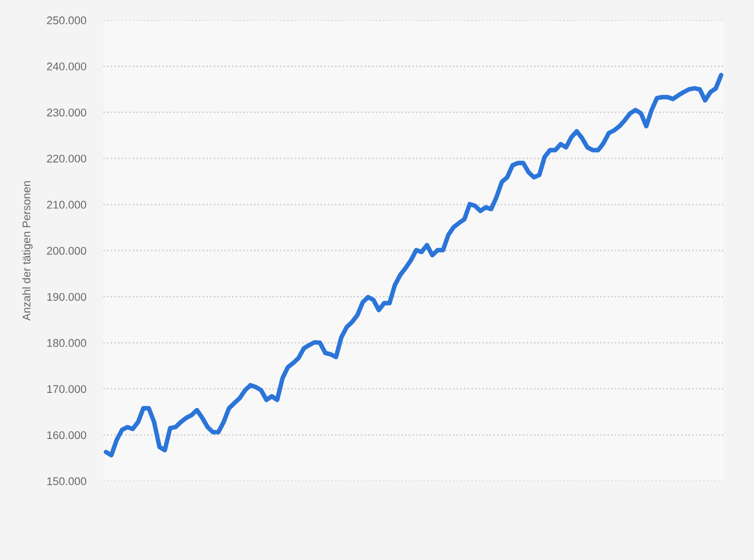 This screenshot has width=754, height=560. I want to click on y-tick-label: 210.000, so click(66, 204).